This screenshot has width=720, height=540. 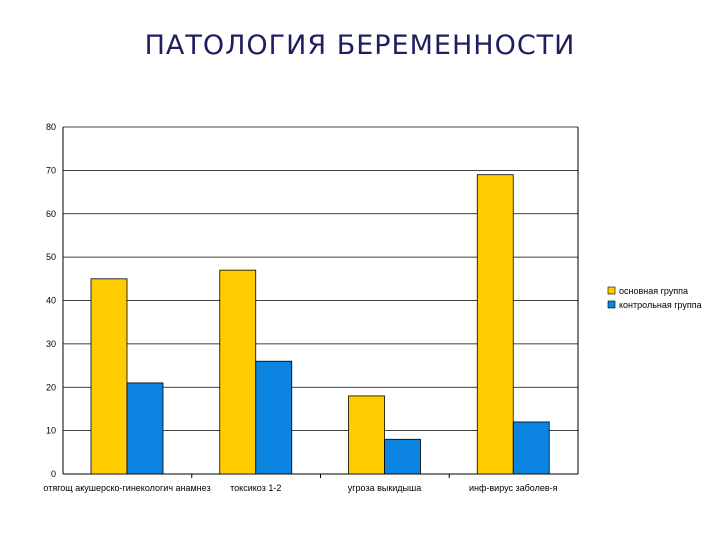 I want to click on category-label: угроза выкидыша, so click(x=385, y=488).